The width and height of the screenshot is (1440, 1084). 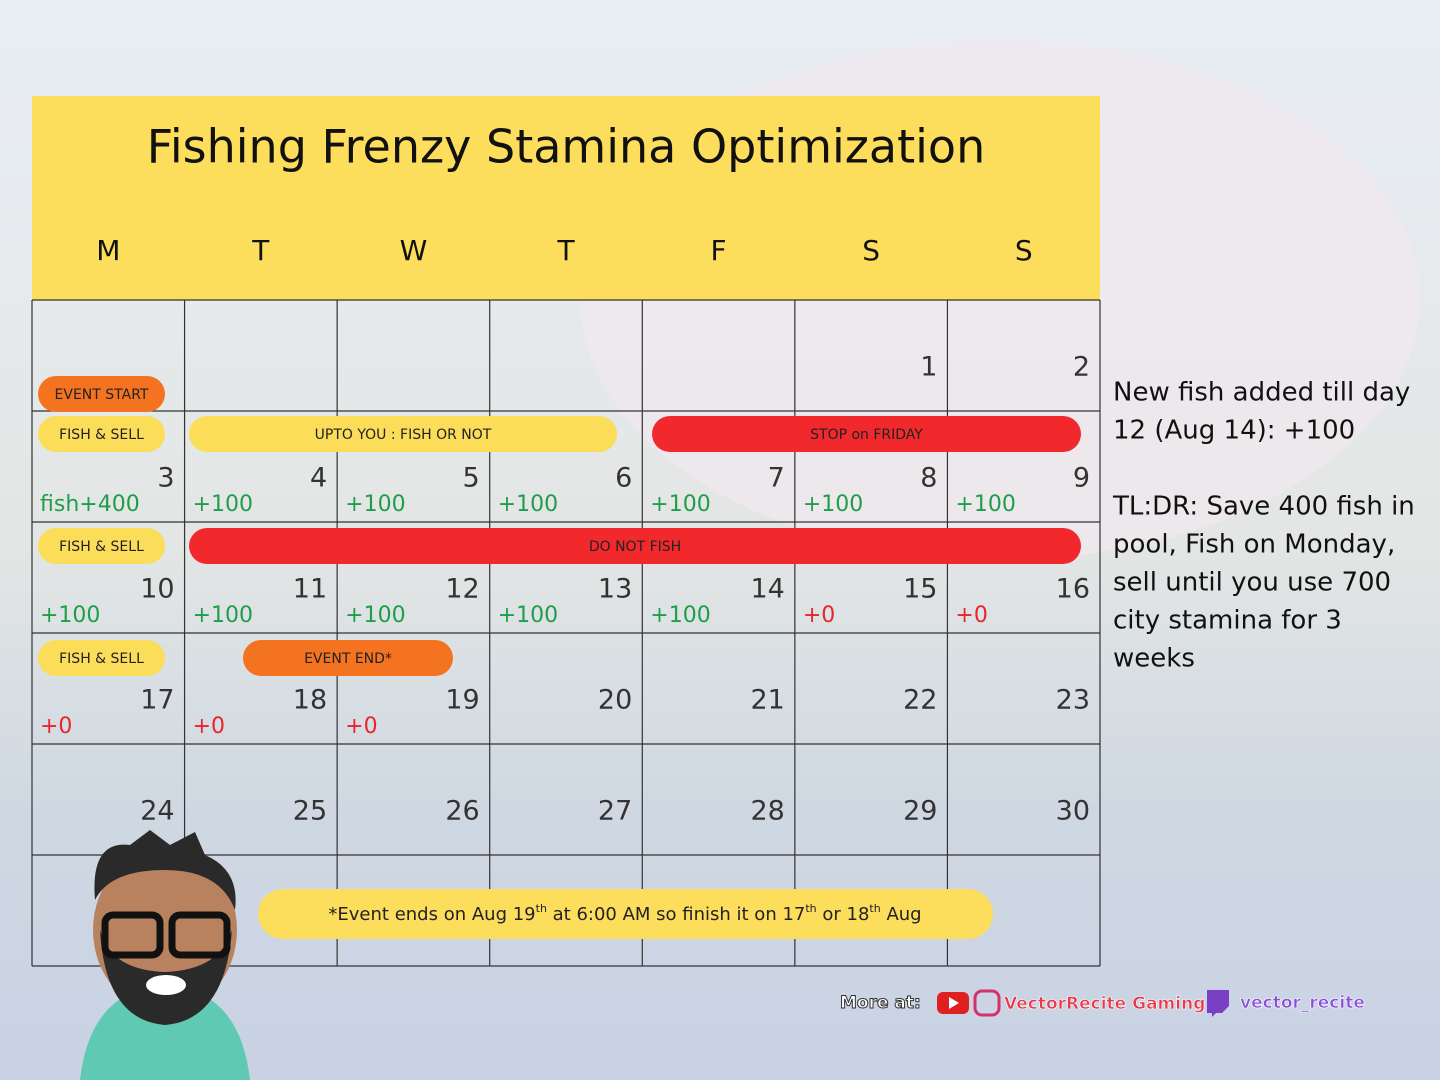 I want to click on side-note-line: city stamina for 3, so click(x=1227, y=621).